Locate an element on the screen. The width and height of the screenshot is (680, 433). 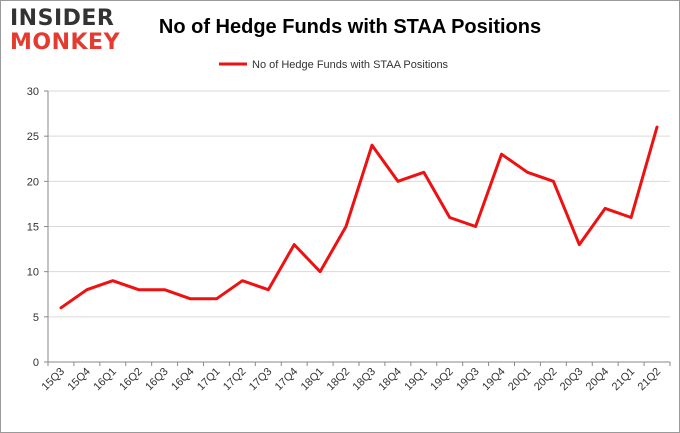
y-tick-label: 10 is located at coordinates (33, 273).